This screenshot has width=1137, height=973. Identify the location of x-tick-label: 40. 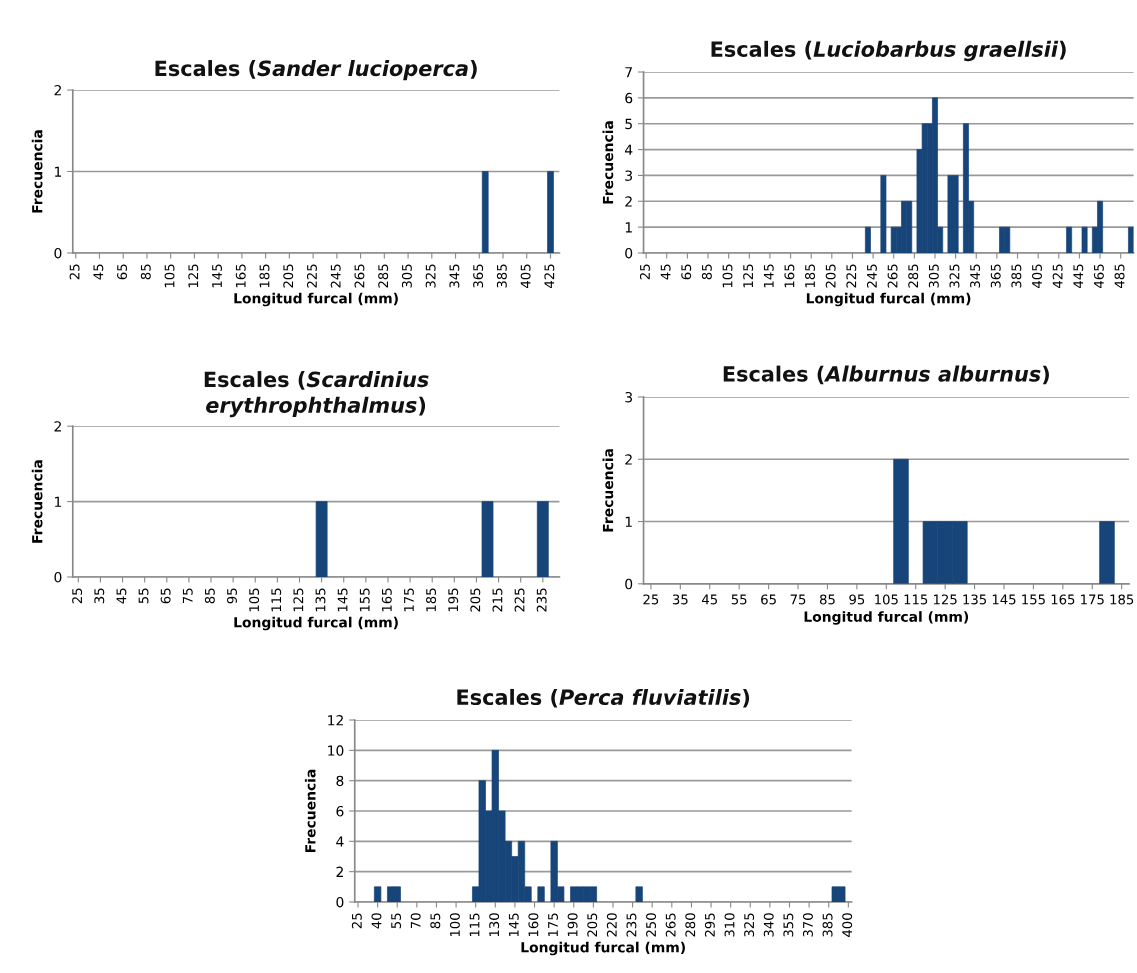
(376, 921).